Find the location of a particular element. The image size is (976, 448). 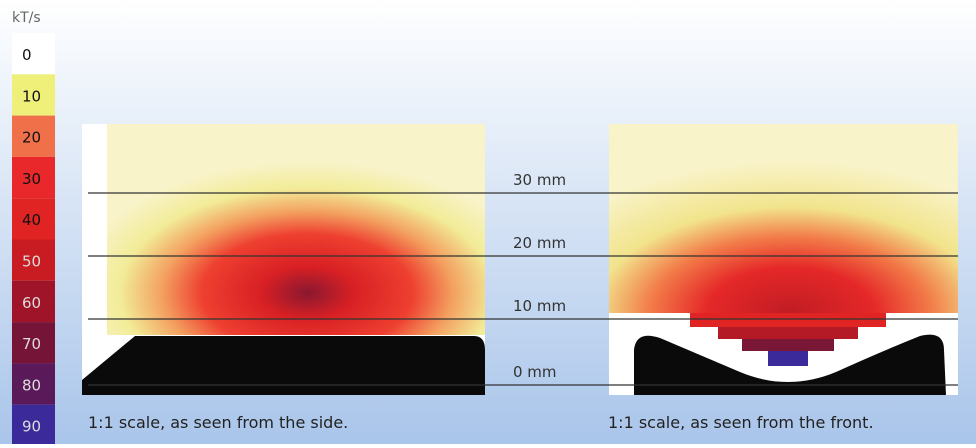

legend-label: 70 is located at coordinates (31, 344).